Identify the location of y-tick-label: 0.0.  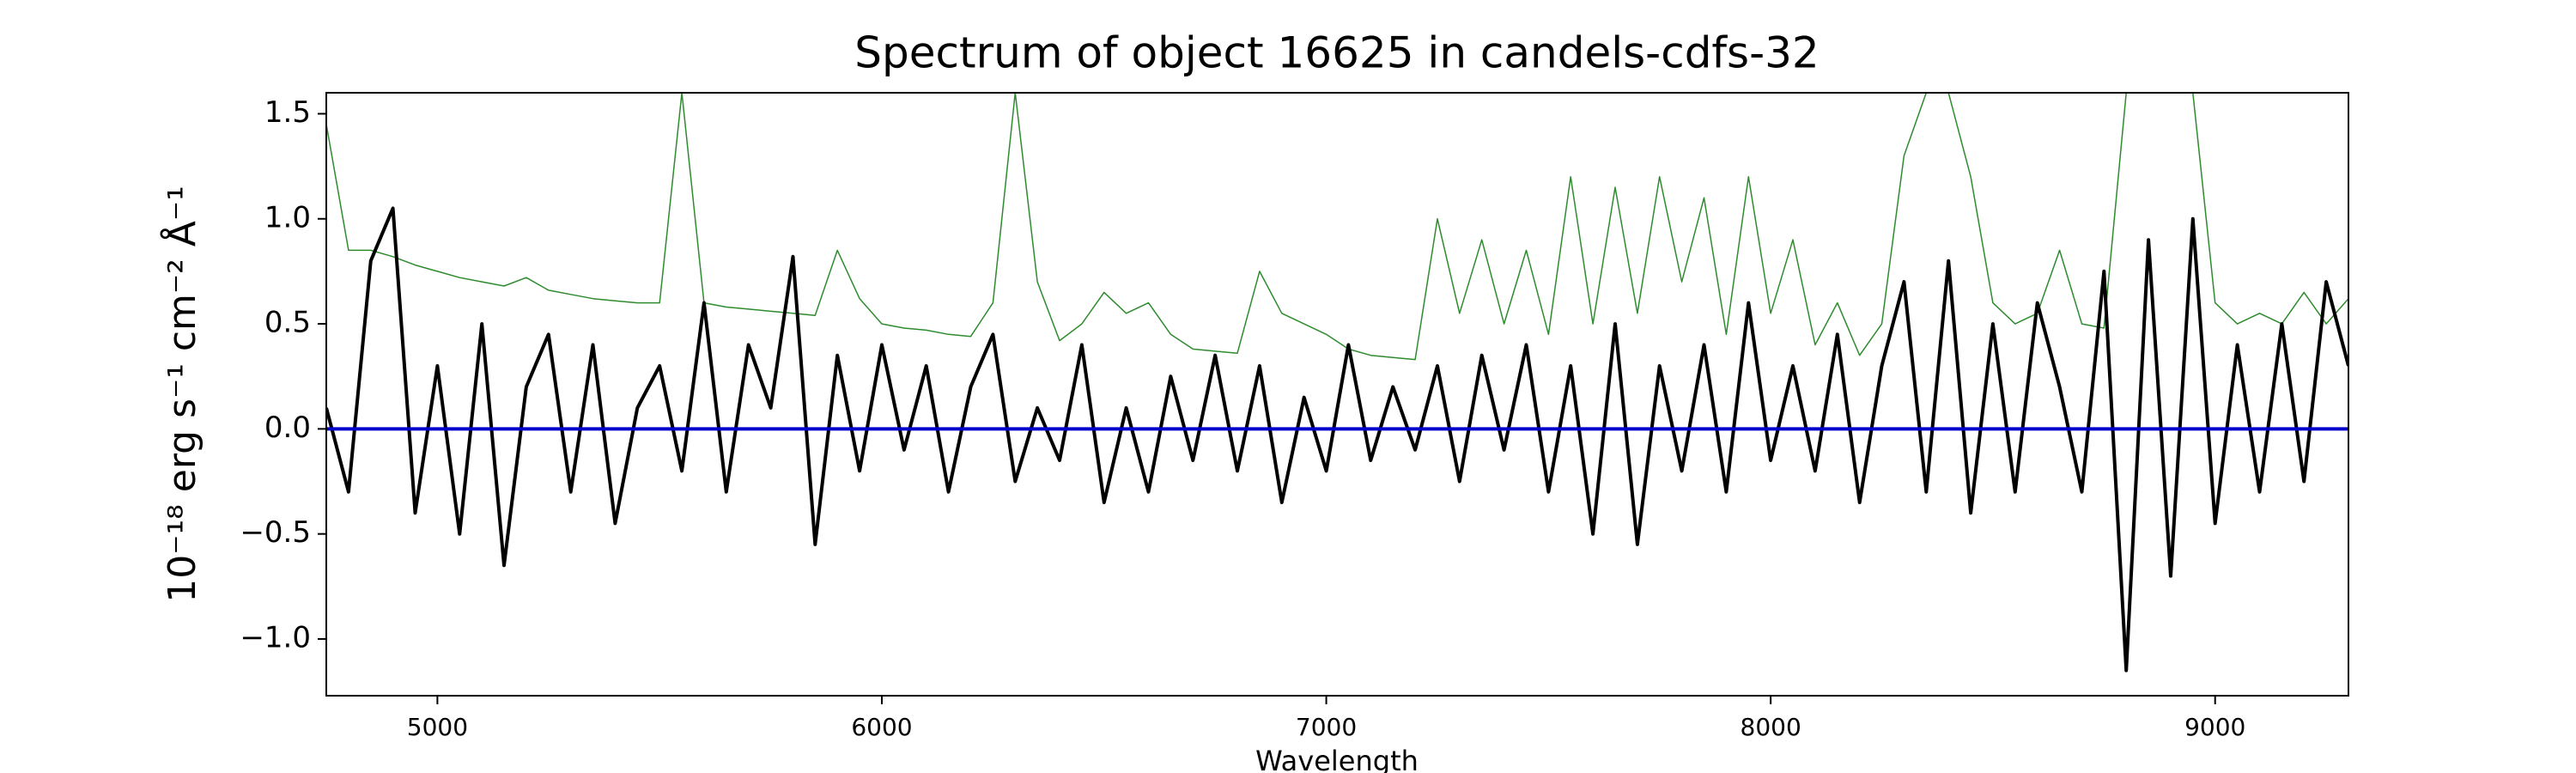
(287, 428).